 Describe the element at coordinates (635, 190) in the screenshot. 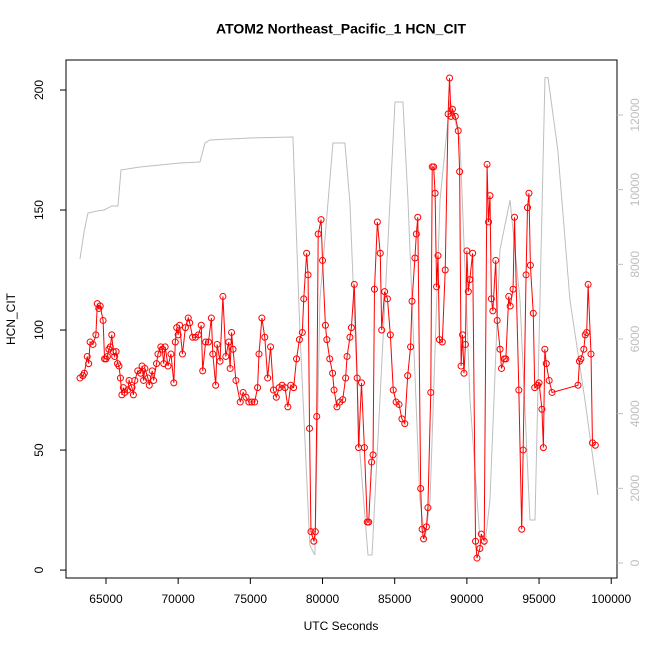

I see `y2-tick-label: 10000` at that location.